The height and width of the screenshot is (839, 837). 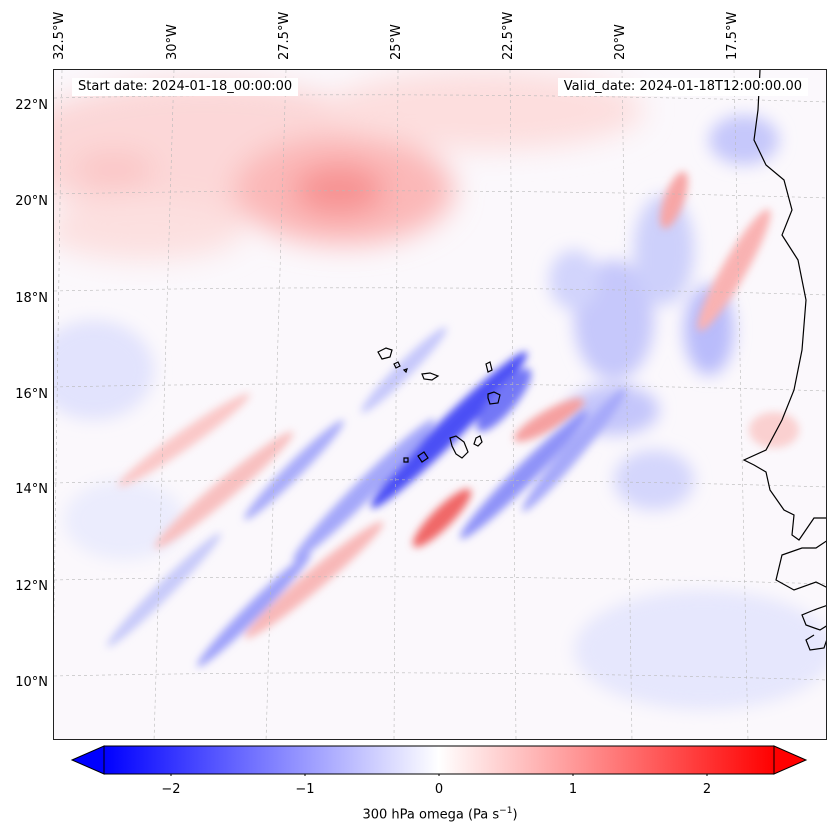 What do you see at coordinates (790, 760) in the screenshot?
I see `colorbar-max-extend` at bounding box center [790, 760].